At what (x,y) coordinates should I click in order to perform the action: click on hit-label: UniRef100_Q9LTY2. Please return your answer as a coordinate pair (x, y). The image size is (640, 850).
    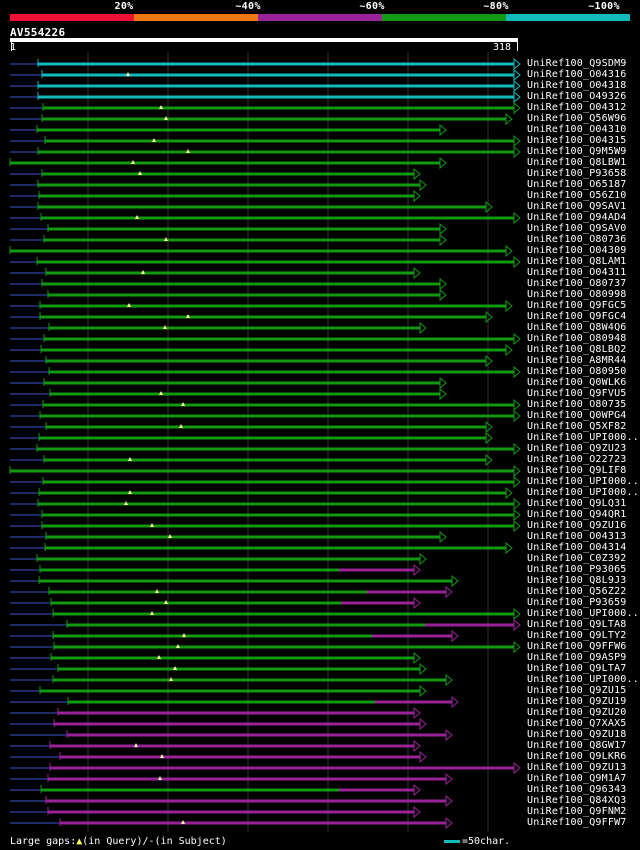
    Looking at the image, I should click on (577, 635).